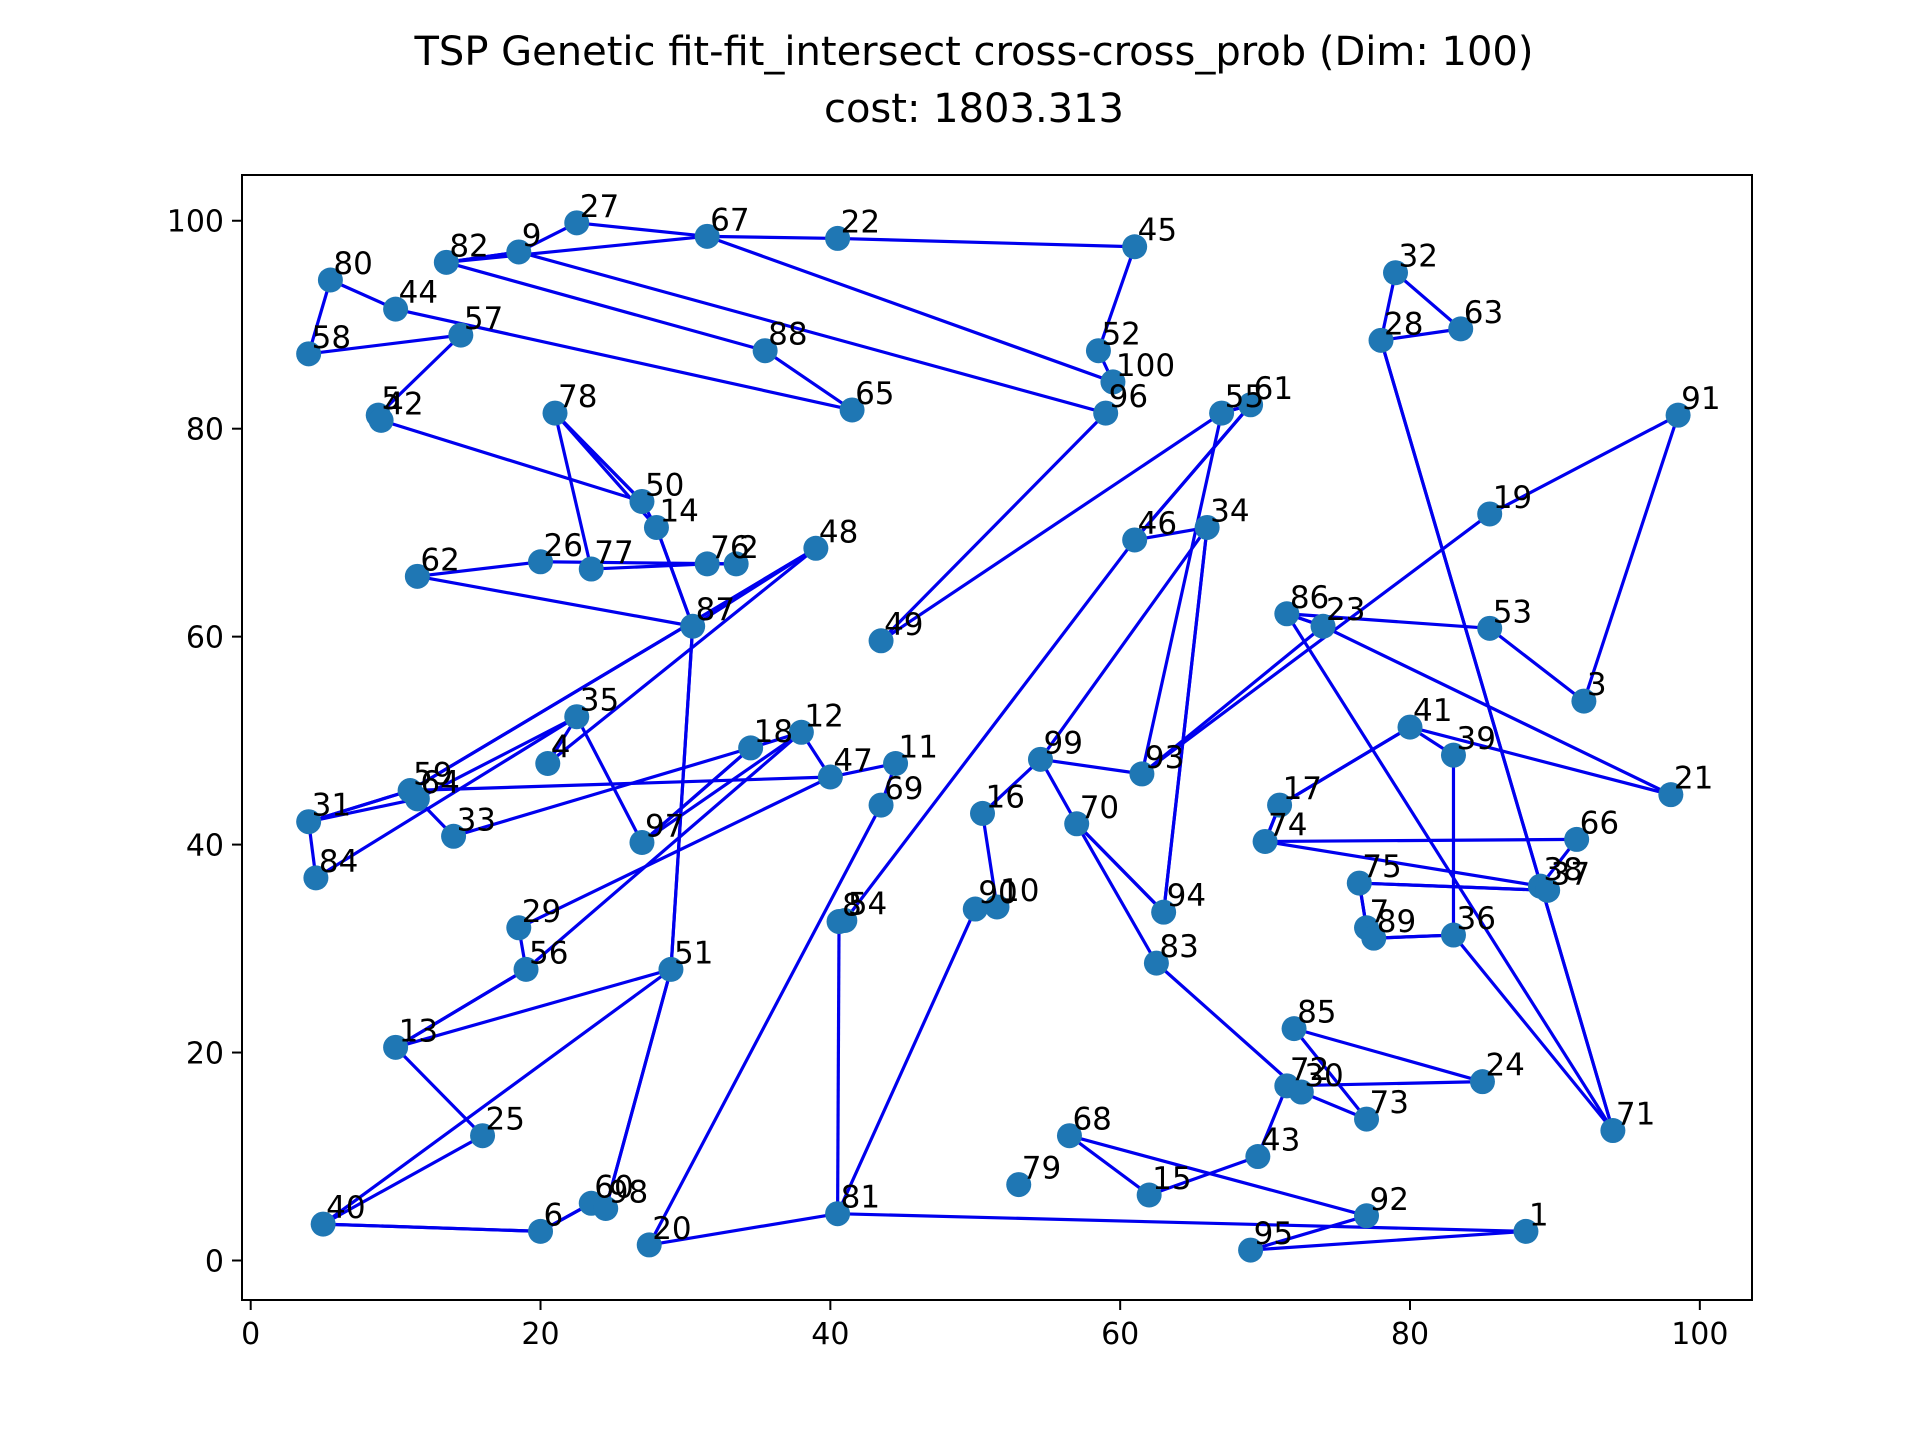 This screenshot has height=1440, width=1920. What do you see at coordinates (403, 404) in the screenshot?
I see `city-label: 42` at bounding box center [403, 404].